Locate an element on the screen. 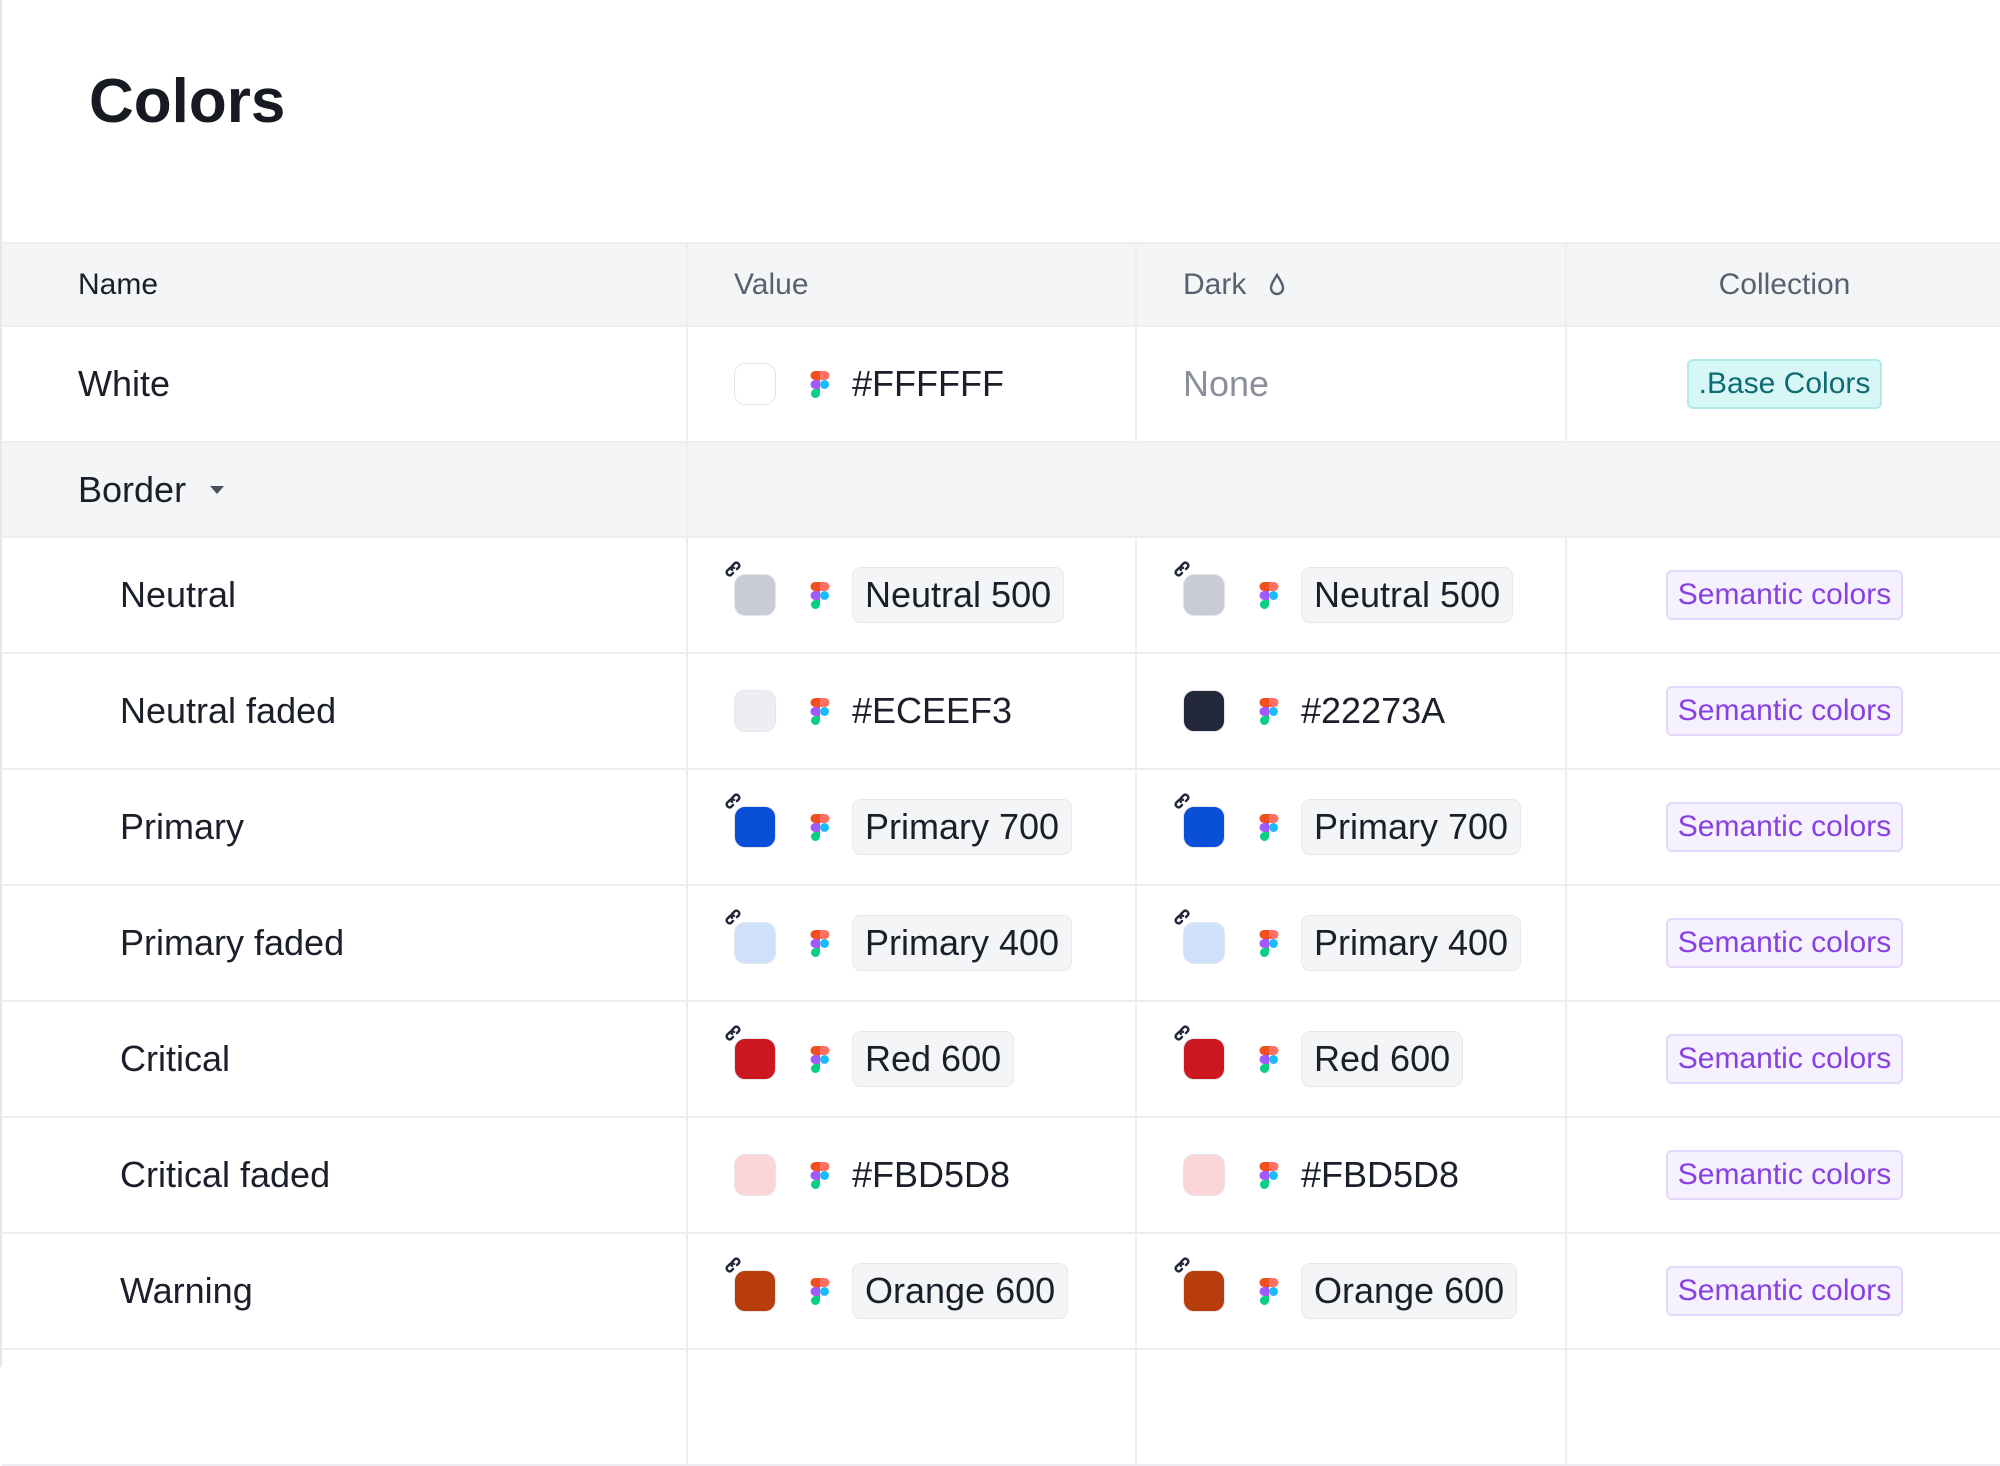 This screenshot has width=2000, height=1466. group-row: Border is located at coordinates (1001, 490).